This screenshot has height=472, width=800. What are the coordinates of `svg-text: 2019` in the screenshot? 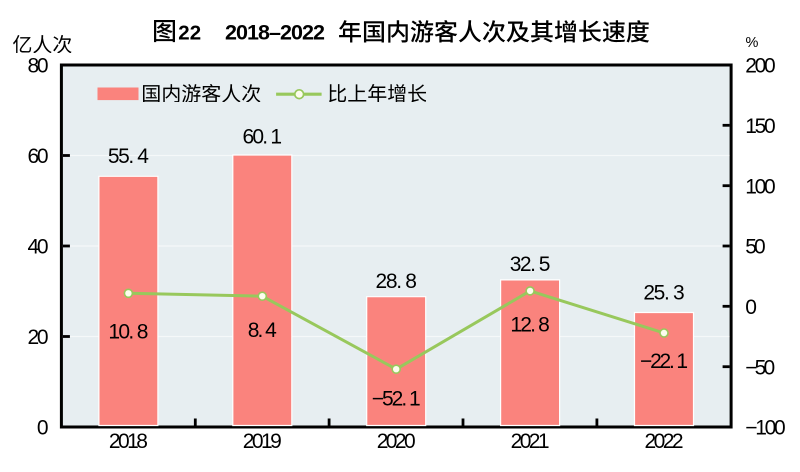 It's located at (262, 441).